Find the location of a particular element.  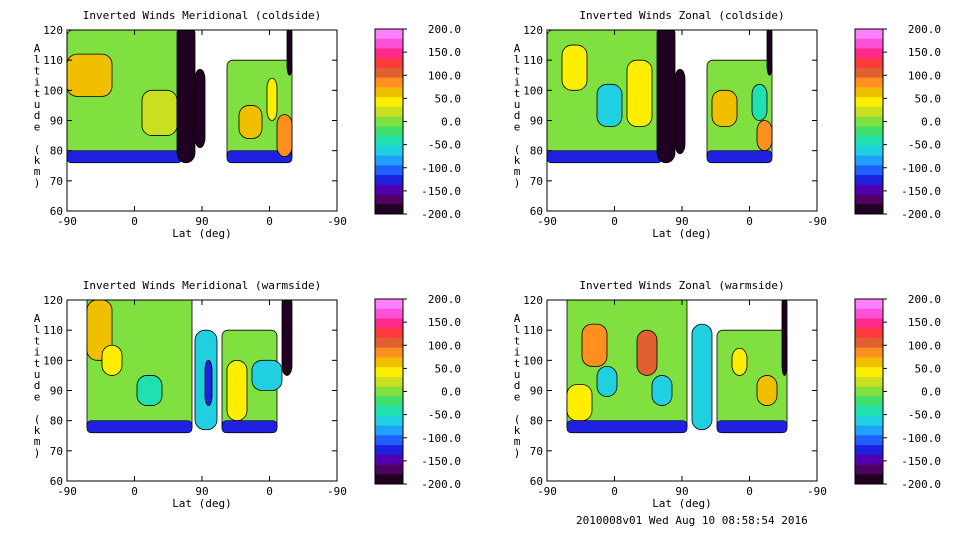

colorbar-tick-label: -150.0 is located at coordinates (441, 461).